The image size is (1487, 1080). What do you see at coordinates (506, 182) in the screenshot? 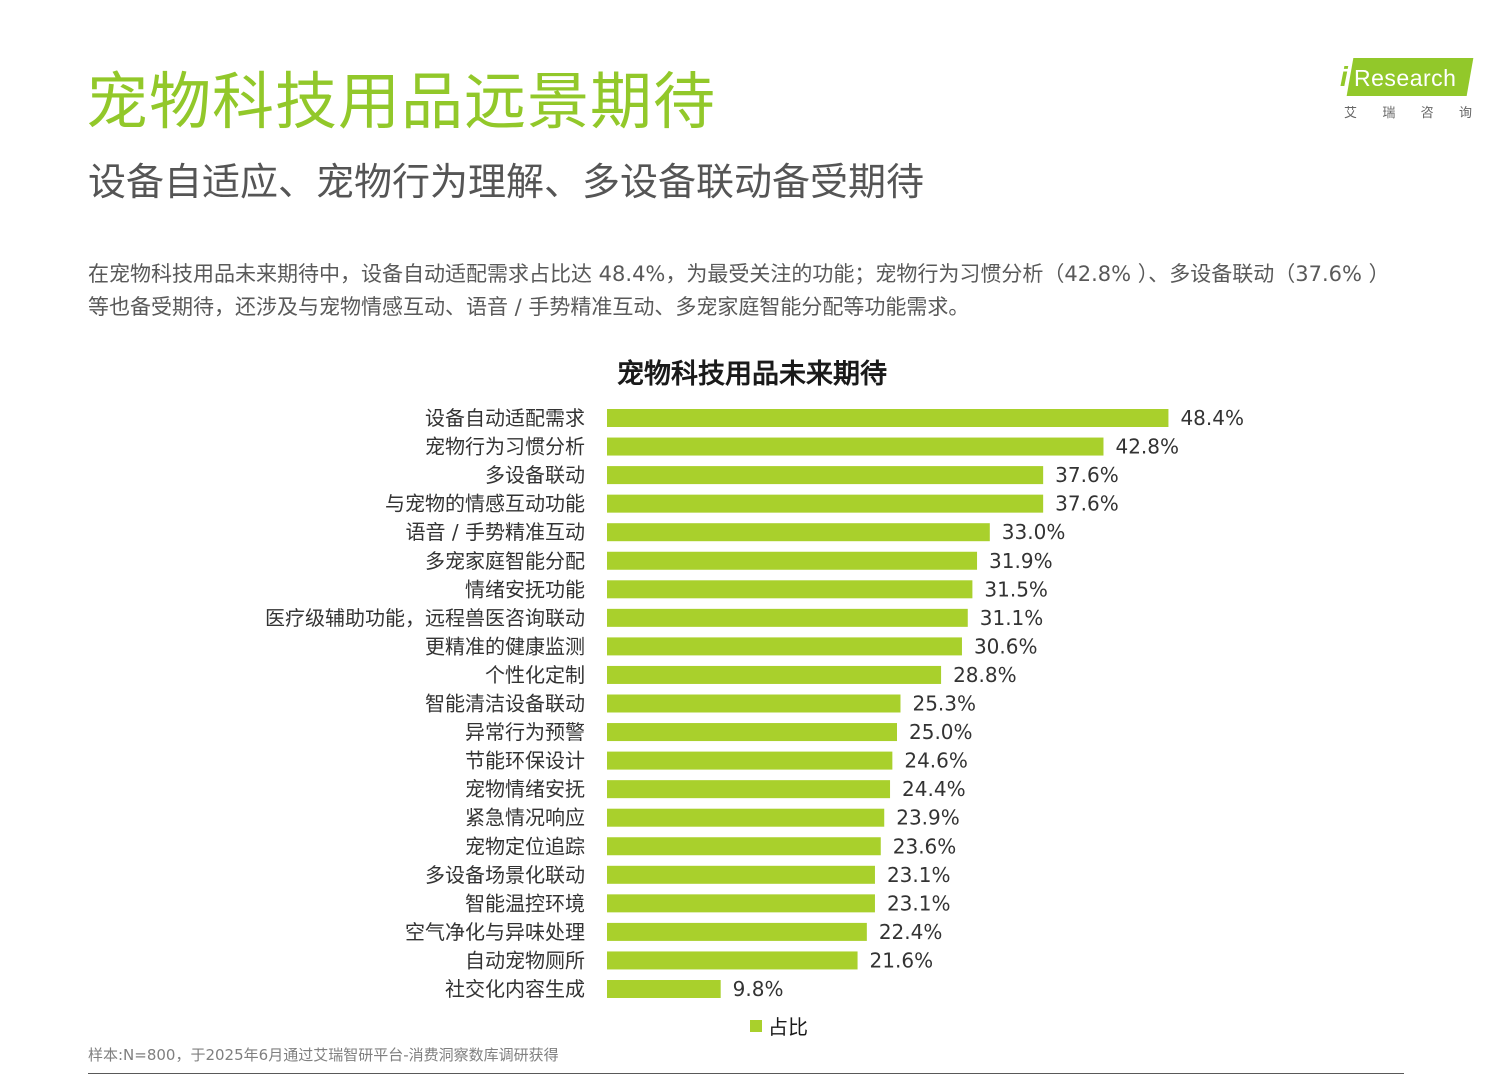
I see `page-subtitle: 设备自适应、宠物行为理解、多设备联动备受期待` at bounding box center [506, 182].